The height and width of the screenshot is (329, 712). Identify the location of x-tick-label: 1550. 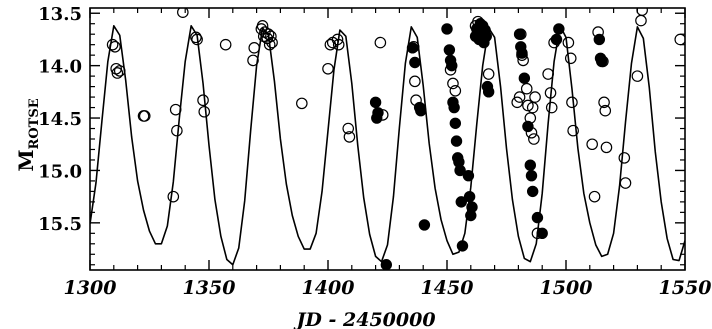
(685, 288).